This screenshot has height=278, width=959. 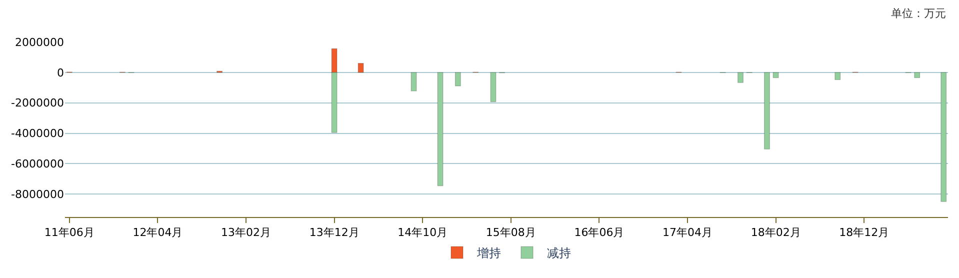 What do you see at coordinates (775, 233) in the screenshot?
I see `x-tick-label: 18年02月` at bounding box center [775, 233].